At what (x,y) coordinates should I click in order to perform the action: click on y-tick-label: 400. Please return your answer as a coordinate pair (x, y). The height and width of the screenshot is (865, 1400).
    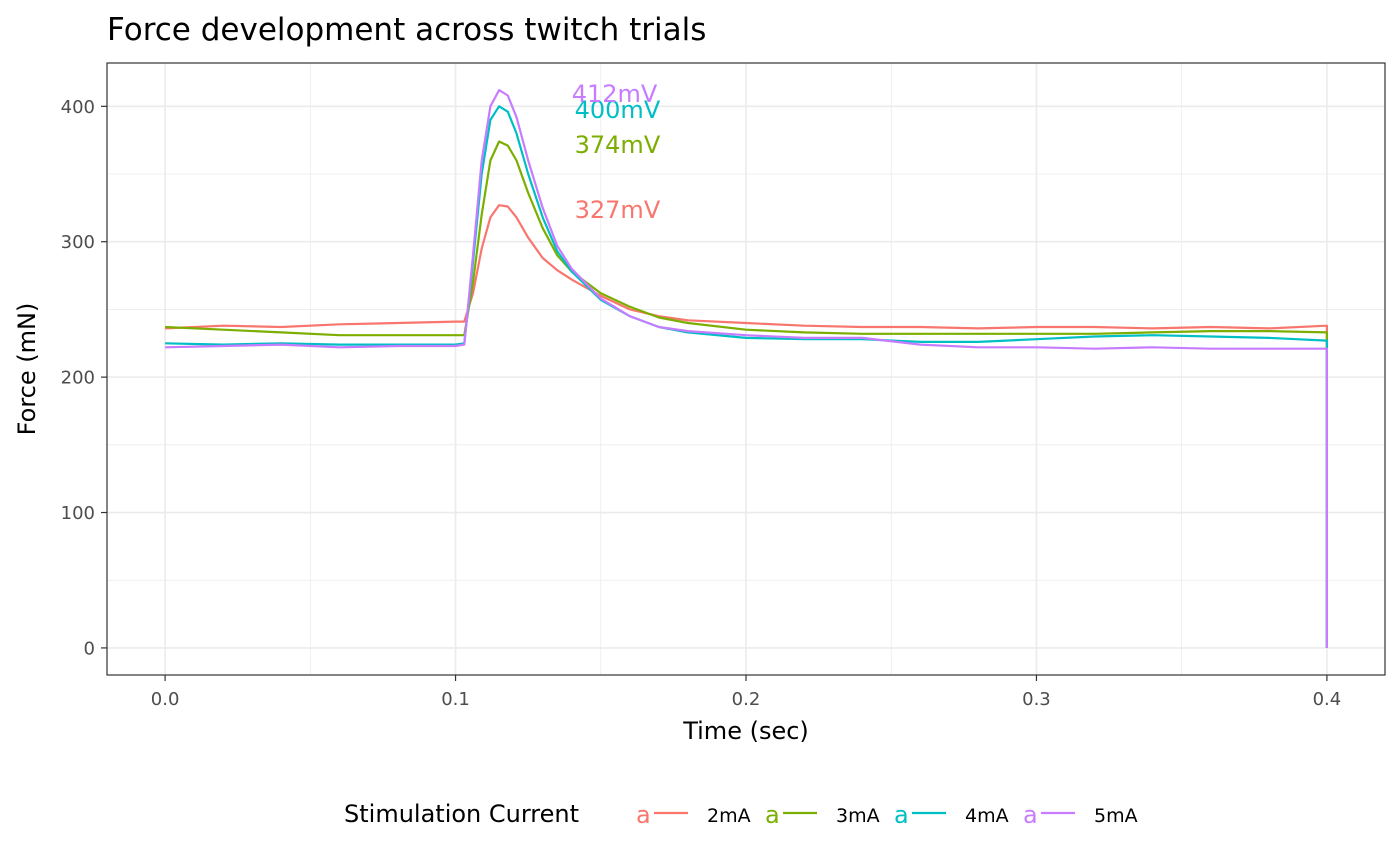
    Looking at the image, I should click on (78, 107).